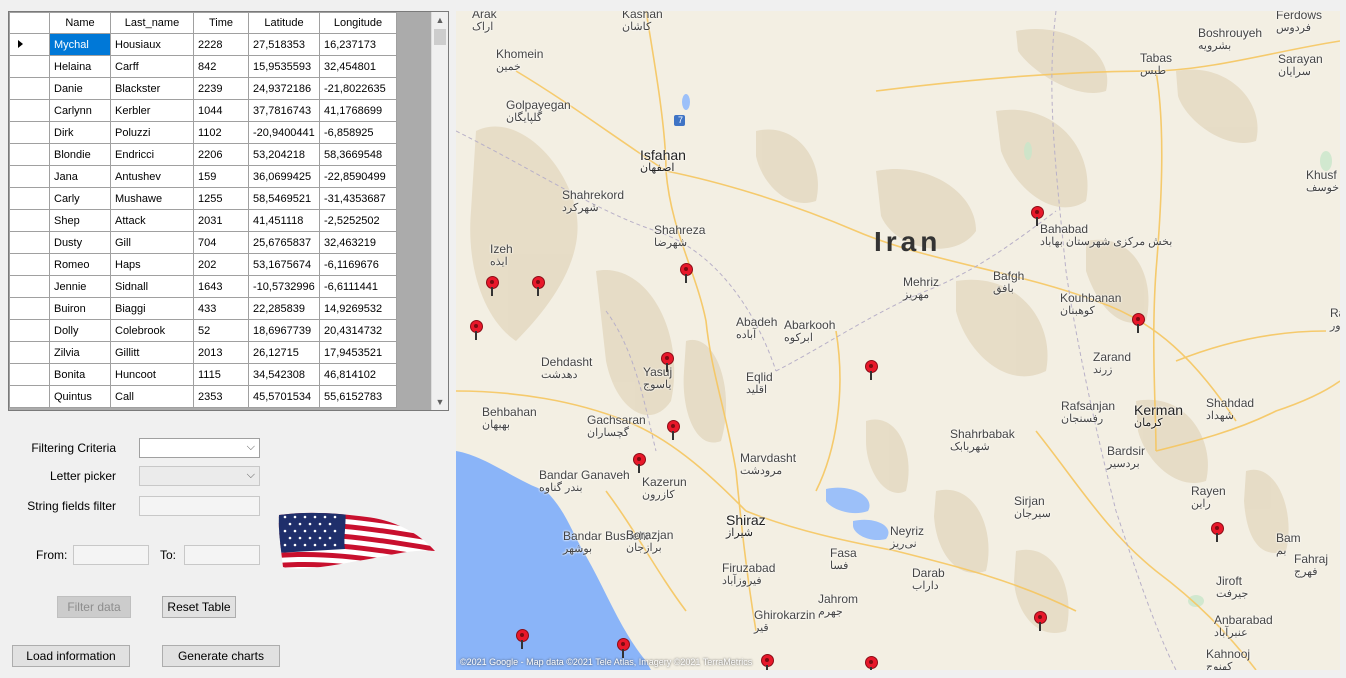  I want to click on table-row: Shep Attack 2031 41,451118 -2,5252502, so click(203, 220).